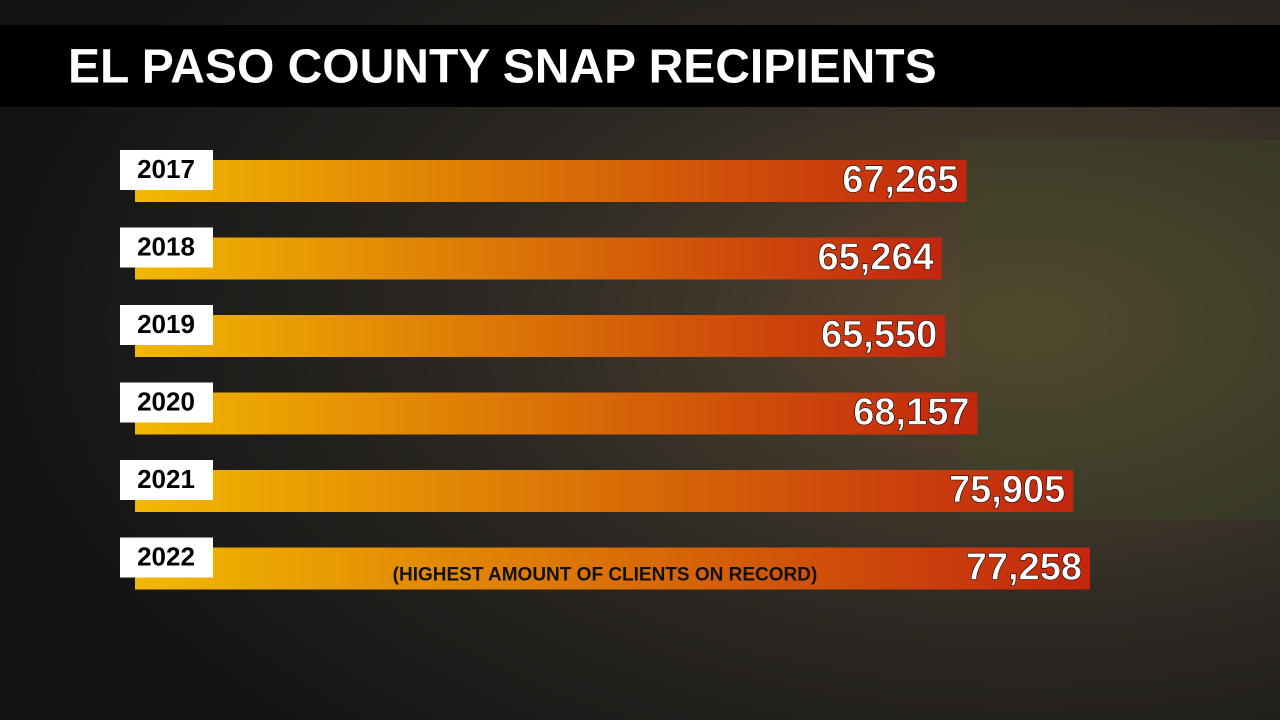 This screenshot has height=720, width=1280. I want to click on category-label: 2017, so click(166, 169).